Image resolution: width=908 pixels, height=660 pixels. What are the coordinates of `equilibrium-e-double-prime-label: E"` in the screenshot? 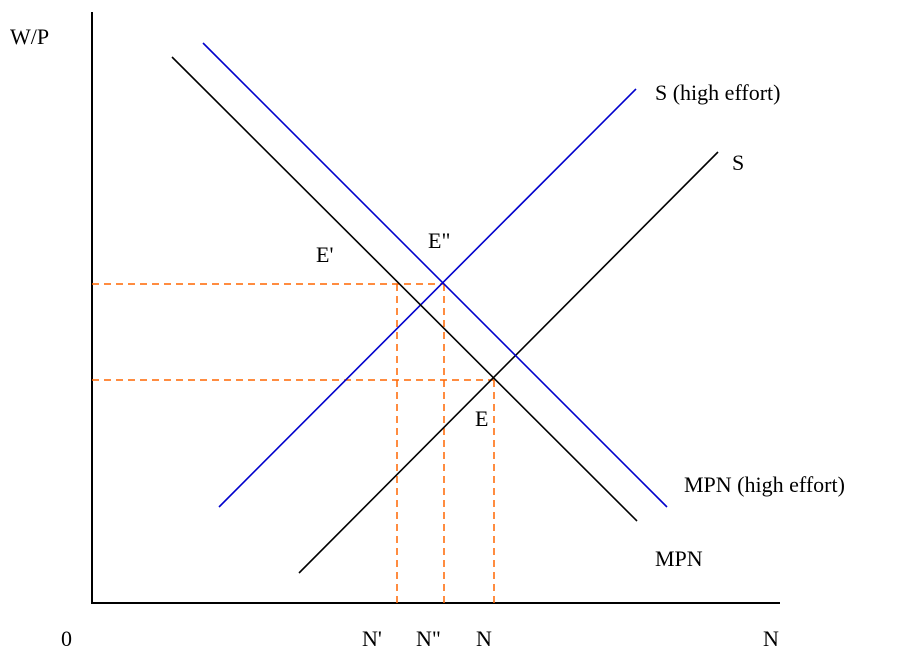 It's located at (439, 240).